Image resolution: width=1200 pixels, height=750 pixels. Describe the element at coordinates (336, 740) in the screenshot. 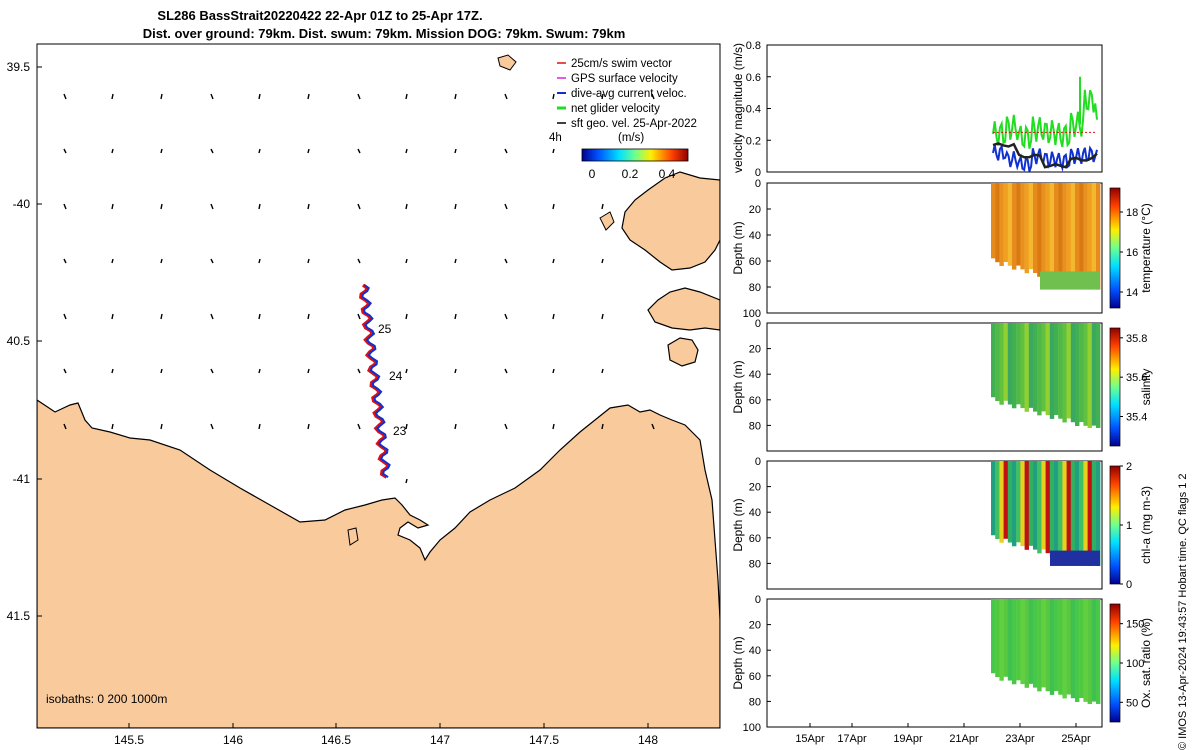

I see `map-x-tick: 146.5` at that location.